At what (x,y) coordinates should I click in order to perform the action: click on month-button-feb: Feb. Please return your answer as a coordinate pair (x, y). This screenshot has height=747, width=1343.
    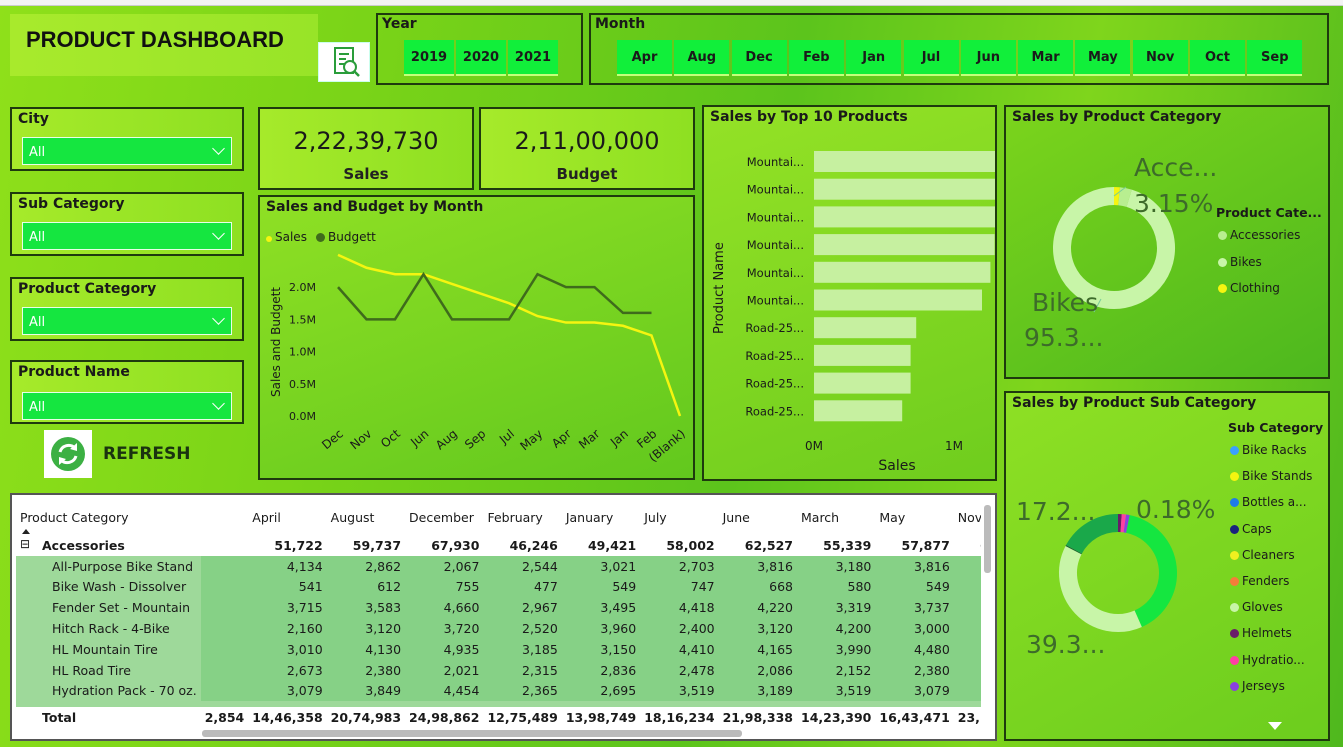
    Looking at the image, I should click on (816, 58).